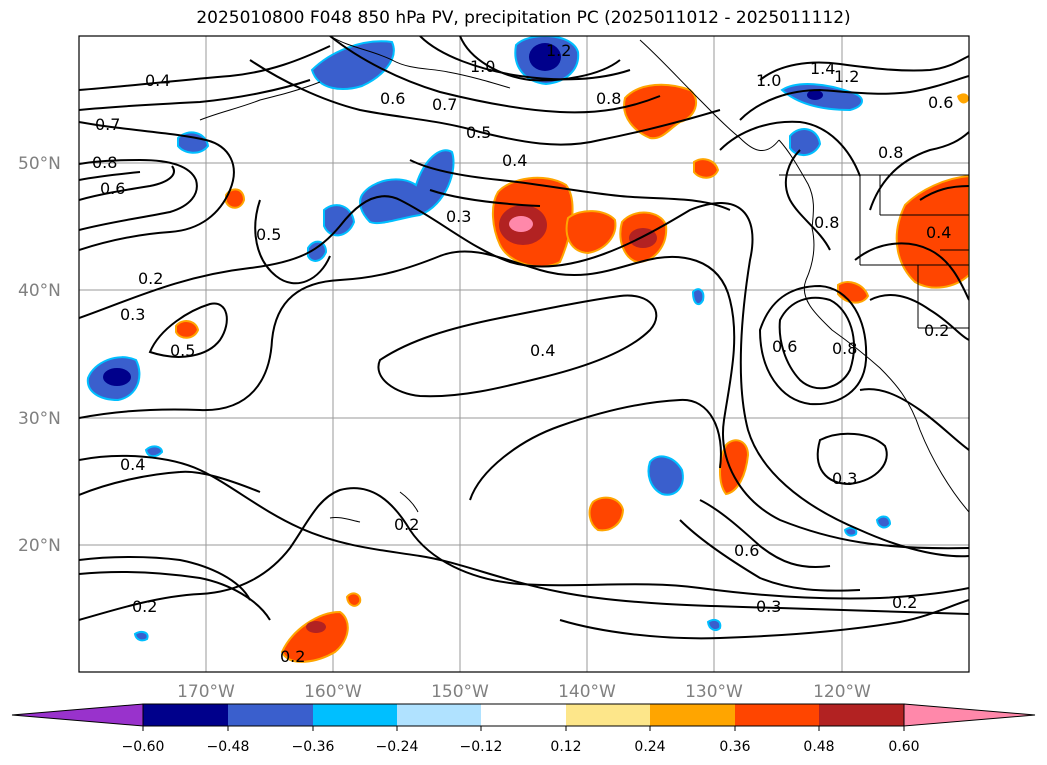 Image resolution: width=1047 pixels, height=765 pixels. I want to click on colorbar-tick-label: −0.48, so click(228, 747).